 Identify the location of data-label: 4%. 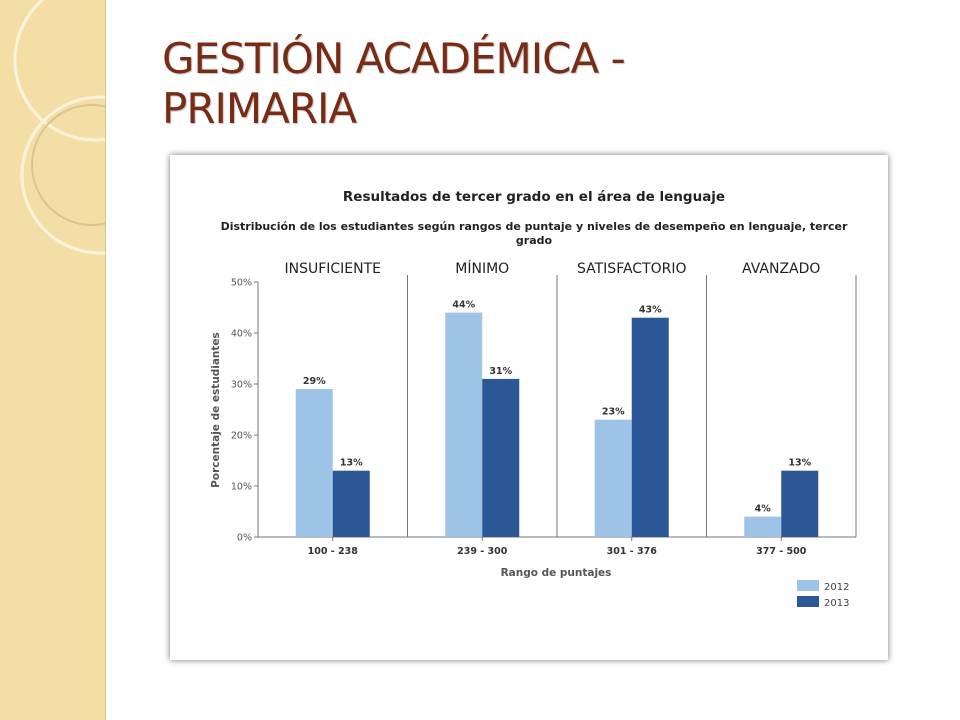
(763, 509).